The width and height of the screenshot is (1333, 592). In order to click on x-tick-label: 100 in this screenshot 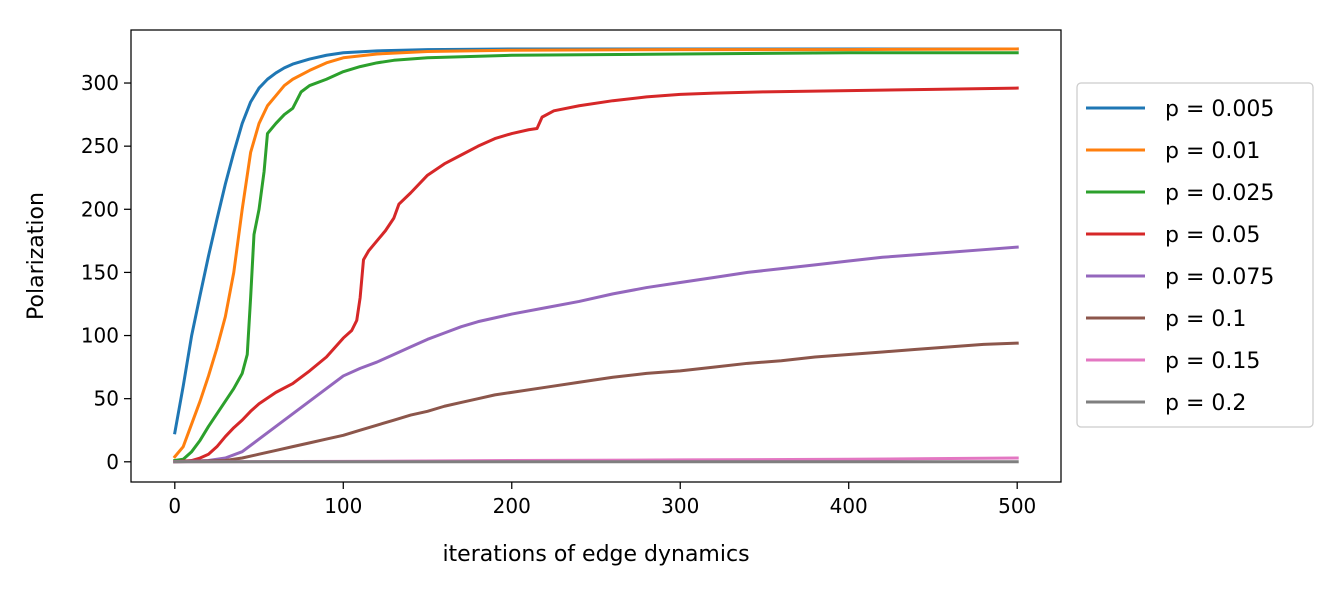, I will do `click(343, 506)`.